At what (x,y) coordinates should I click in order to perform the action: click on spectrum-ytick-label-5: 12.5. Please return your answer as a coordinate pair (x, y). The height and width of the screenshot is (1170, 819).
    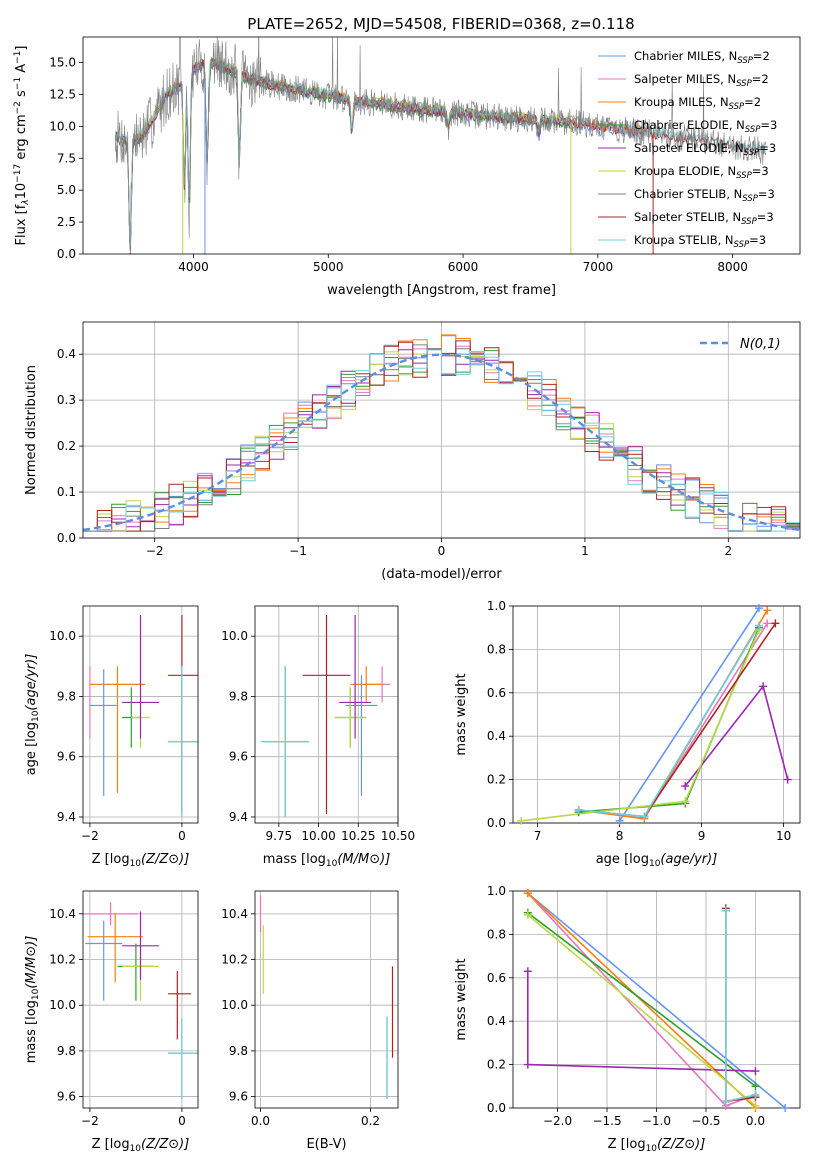
    Looking at the image, I should click on (62, 94).